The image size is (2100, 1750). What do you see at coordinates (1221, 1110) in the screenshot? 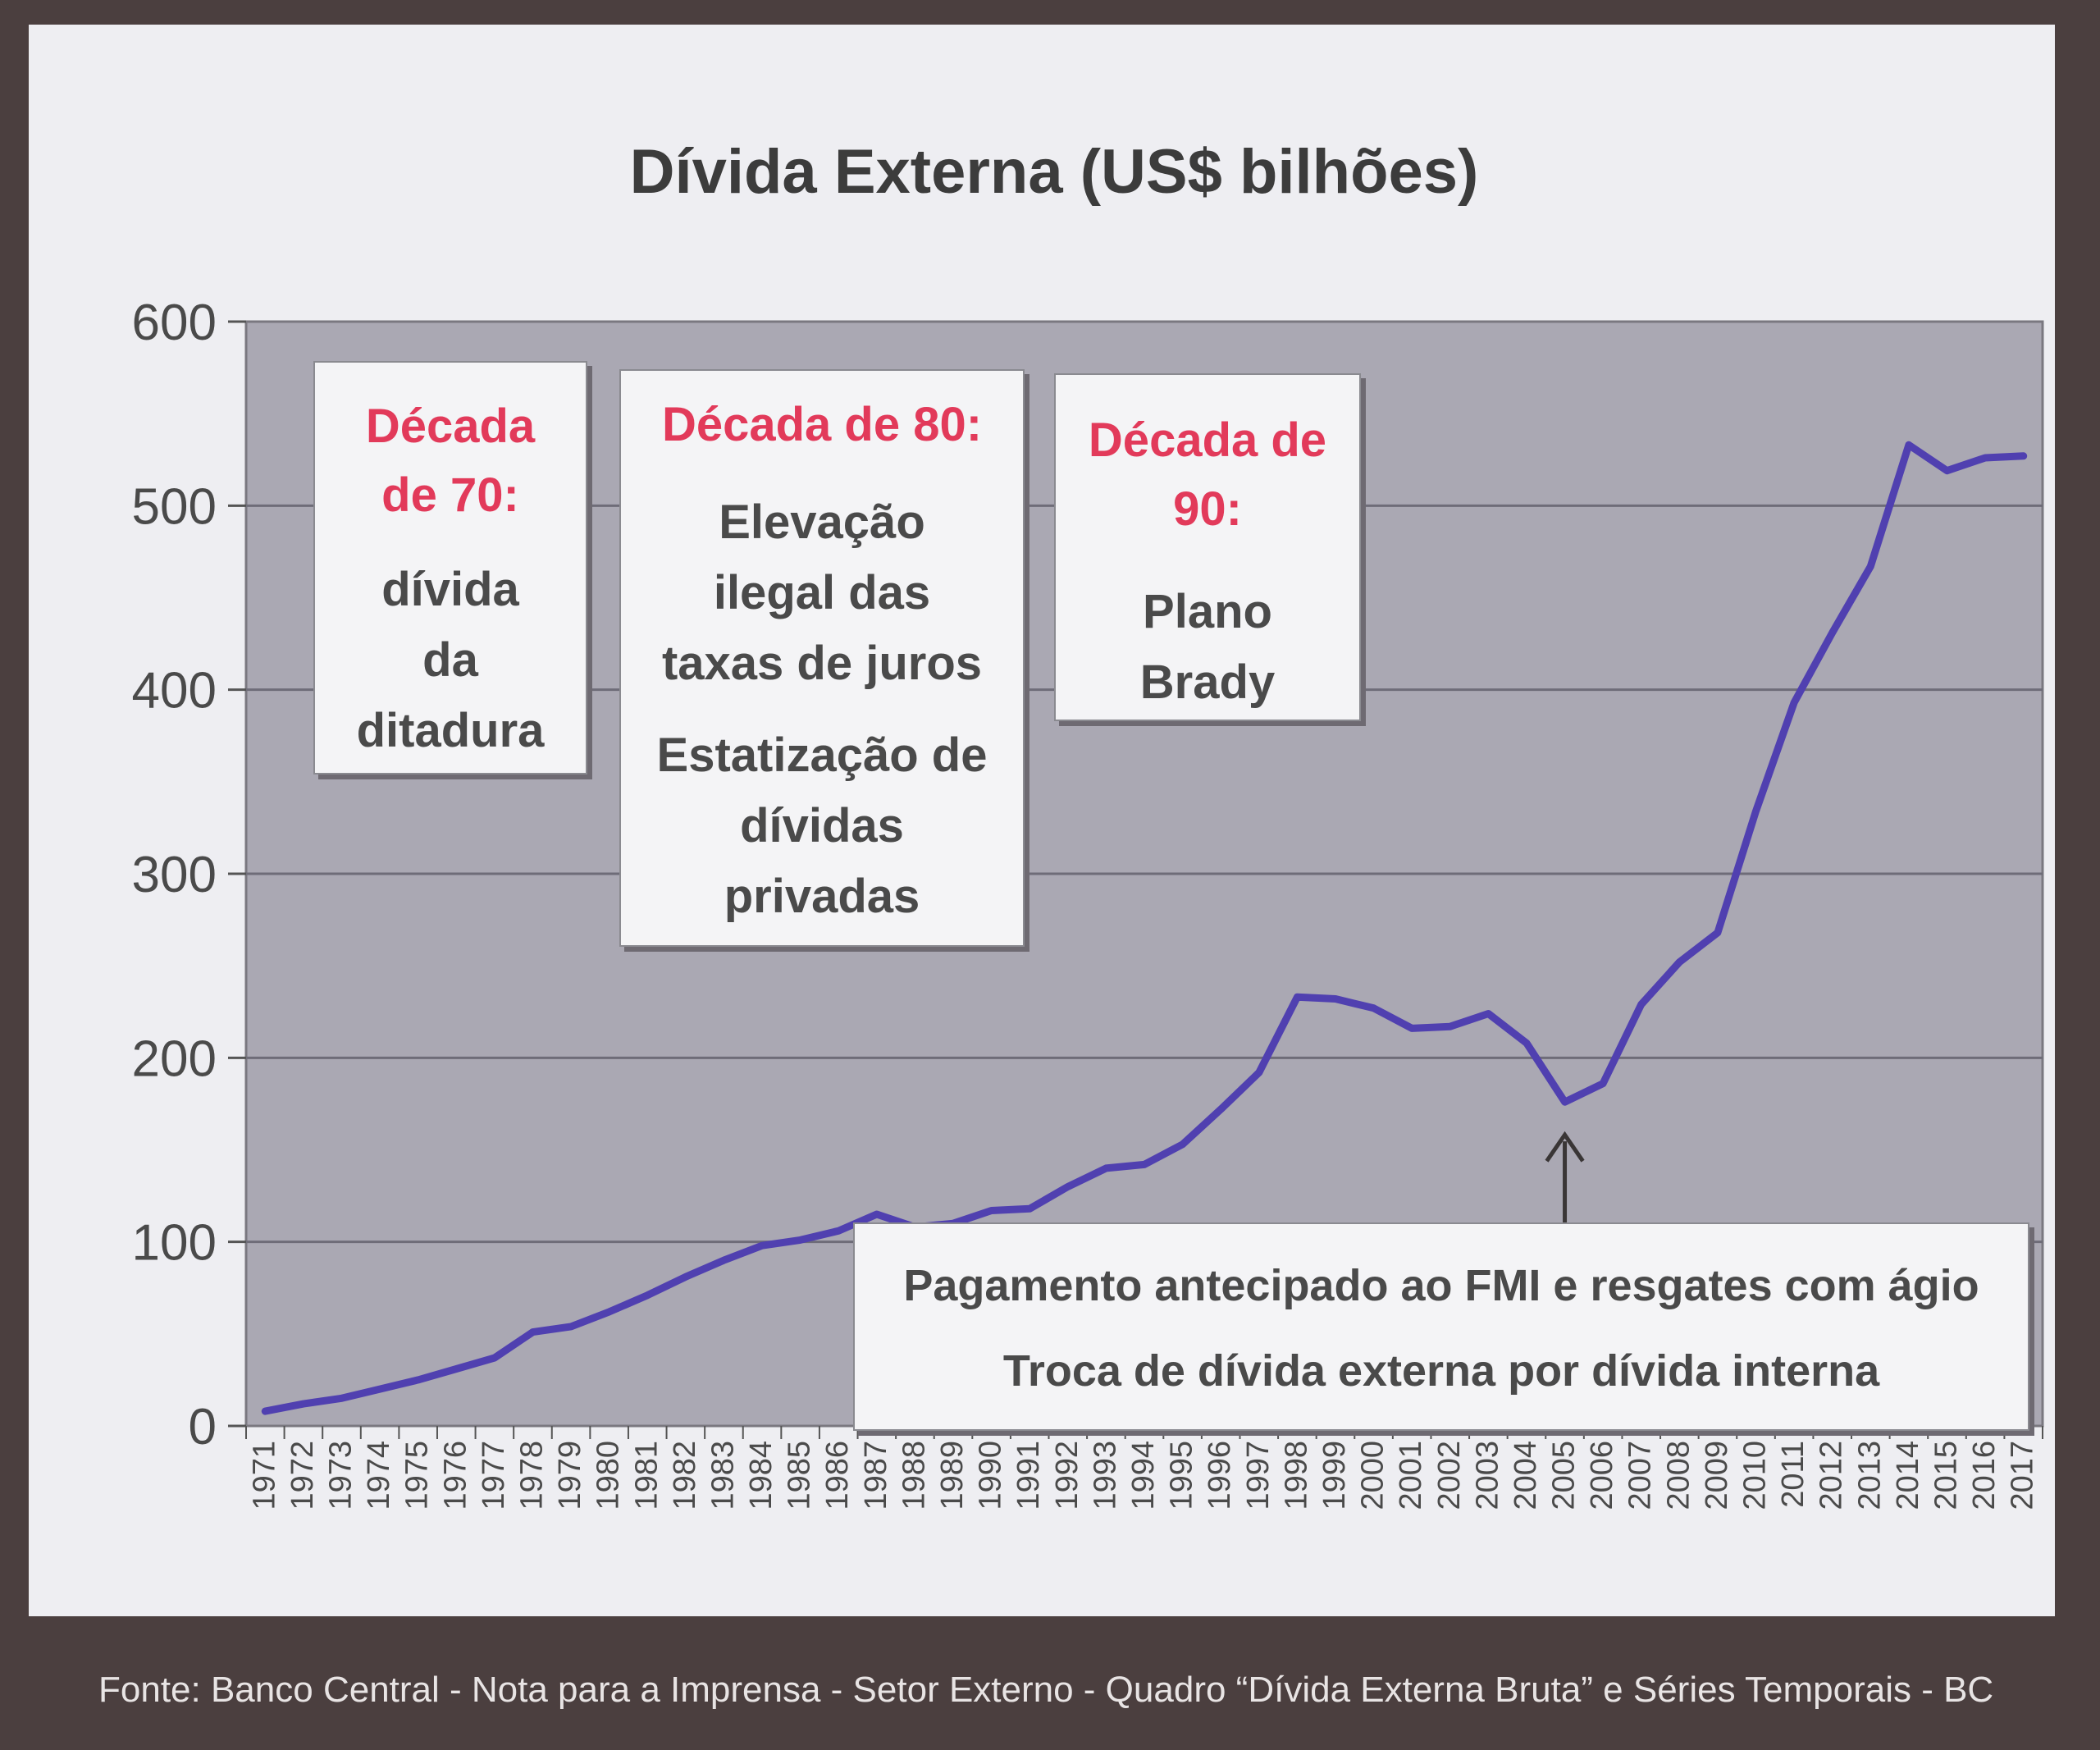
I see `data-point-1996` at bounding box center [1221, 1110].